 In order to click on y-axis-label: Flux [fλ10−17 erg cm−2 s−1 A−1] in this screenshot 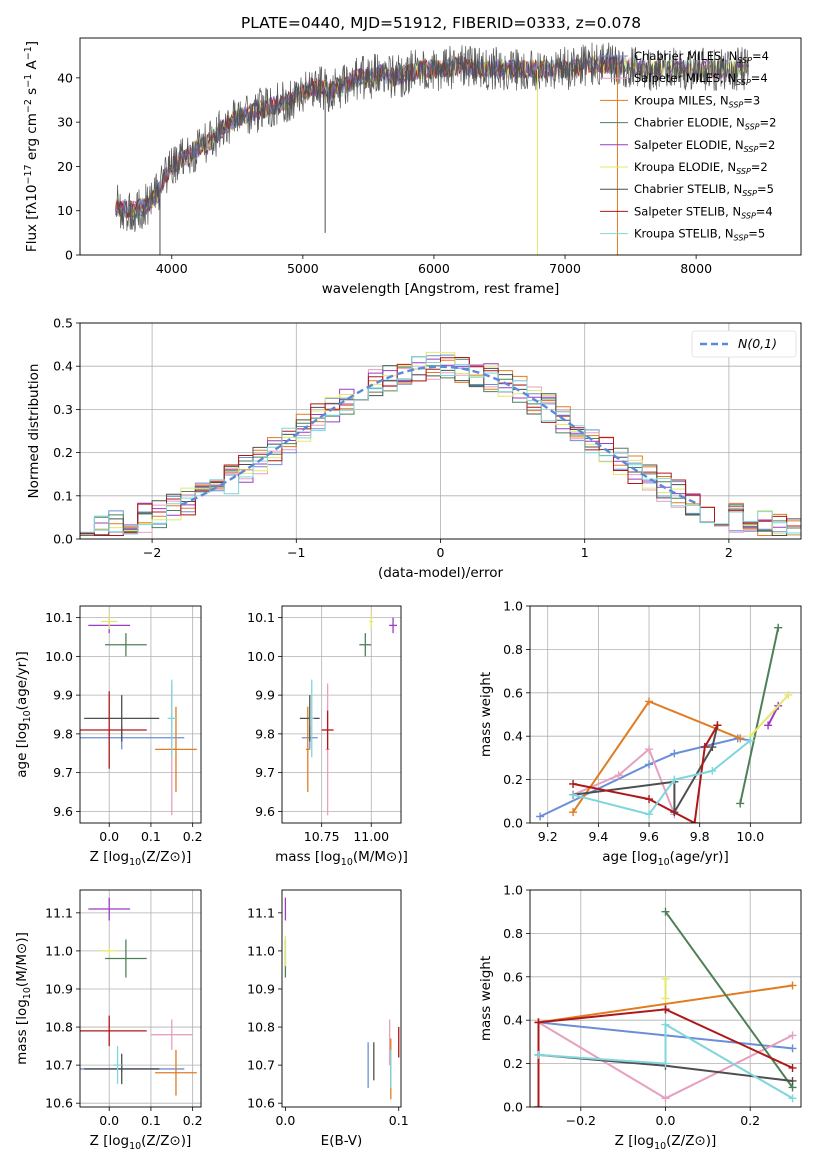, I will do `click(31, 146)`.